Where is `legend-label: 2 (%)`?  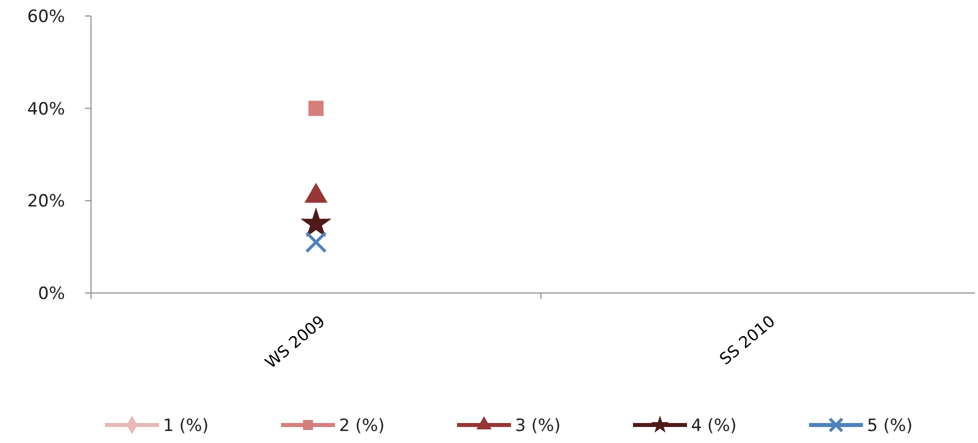 legend-label: 2 (%) is located at coordinates (362, 426).